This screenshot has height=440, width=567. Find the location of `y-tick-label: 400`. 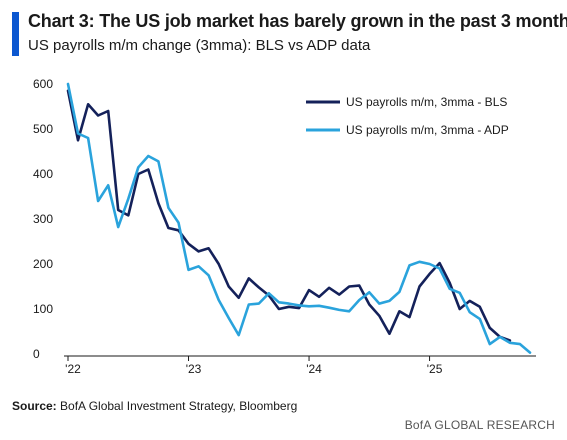

y-tick-label: 400 is located at coordinates (43, 174).